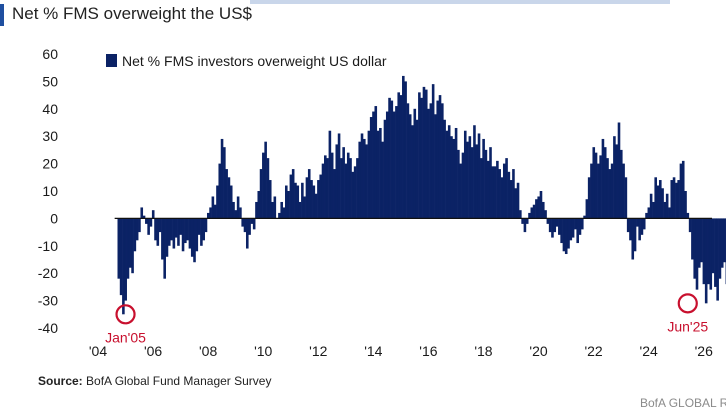  Describe the element at coordinates (153, 351) in the screenshot. I see `x-tick-label: '06` at that location.